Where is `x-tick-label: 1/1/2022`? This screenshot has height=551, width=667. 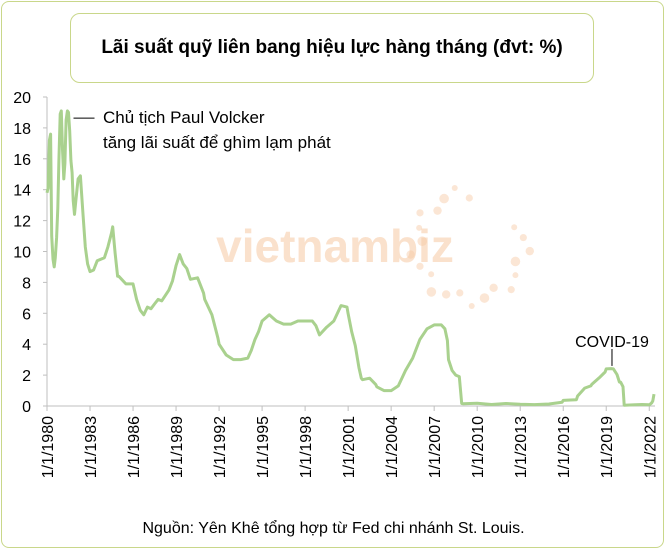
x-tick-label: 1/1/2022 is located at coordinates (650, 447).